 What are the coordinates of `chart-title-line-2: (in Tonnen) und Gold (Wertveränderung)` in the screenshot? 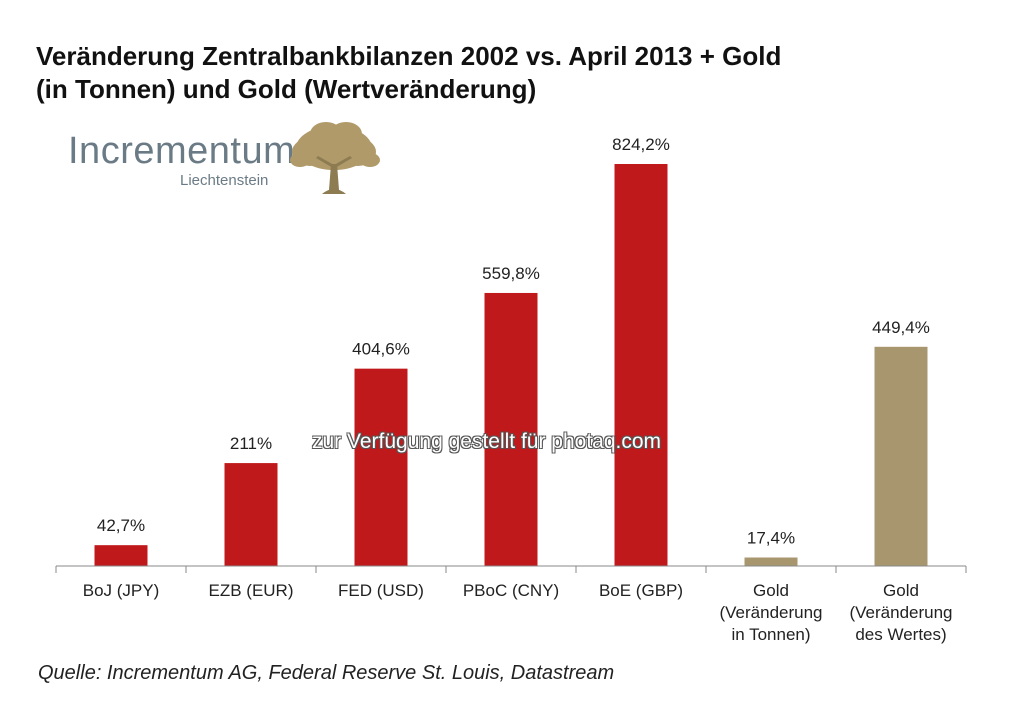 It's located at (286, 89).